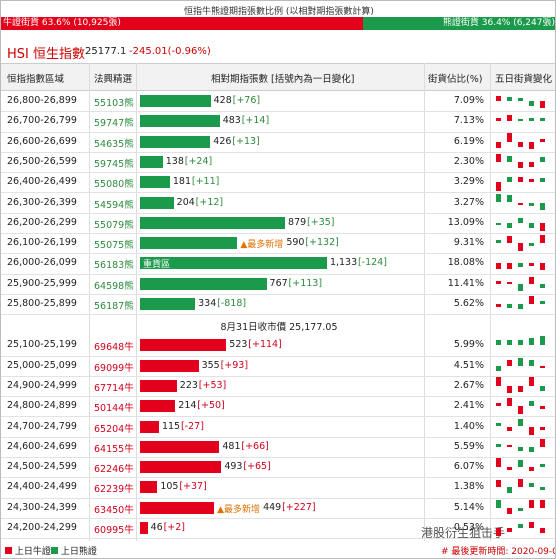 The width and height of the screenshot is (556, 559). What do you see at coordinates (498, 552) in the screenshot?
I see `update-time: # 最後更新時間: 2020-09-01 0` at bounding box center [498, 552].